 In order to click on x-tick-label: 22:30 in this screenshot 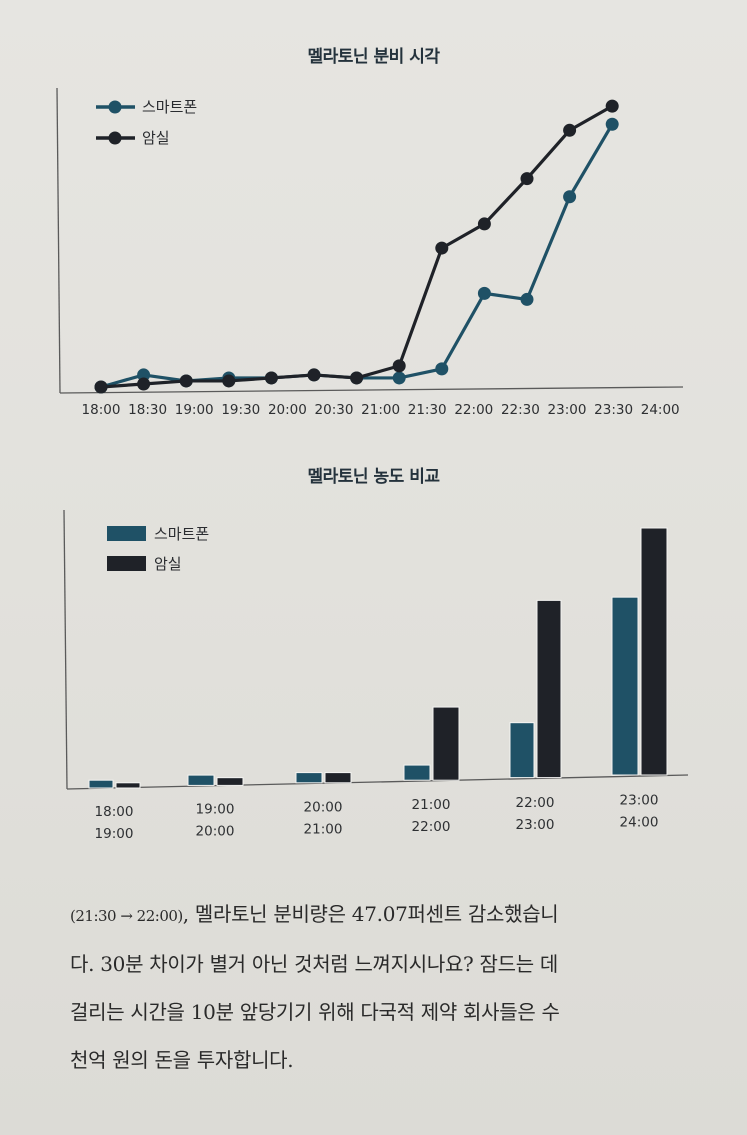, I will do `click(520, 410)`.